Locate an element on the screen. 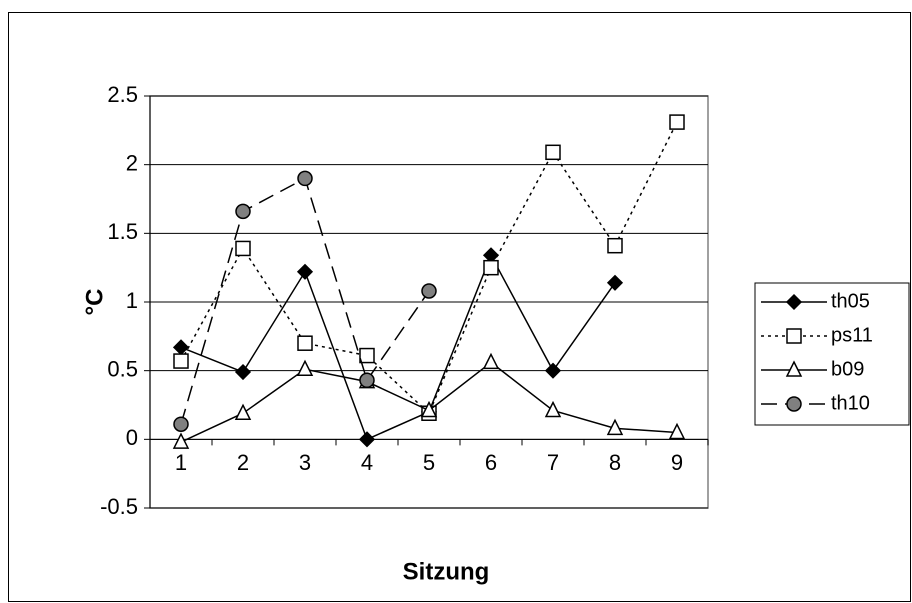 The image size is (912, 603). x-tick-label: 2 is located at coordinates (243, 462).